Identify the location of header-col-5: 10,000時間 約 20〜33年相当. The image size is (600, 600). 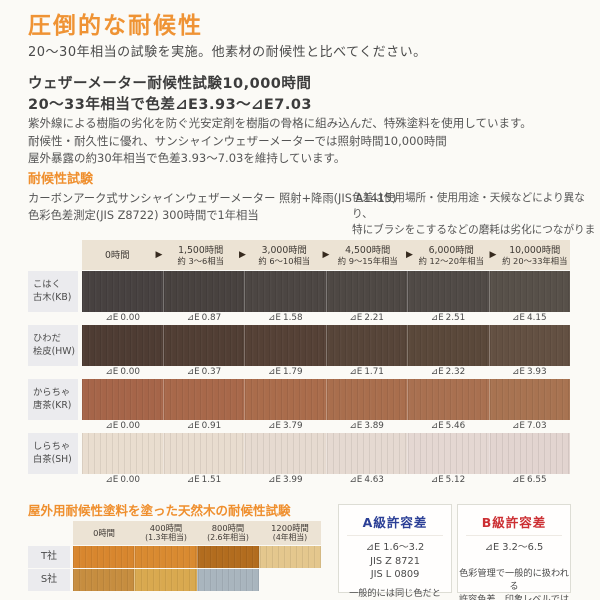
(535, 255).